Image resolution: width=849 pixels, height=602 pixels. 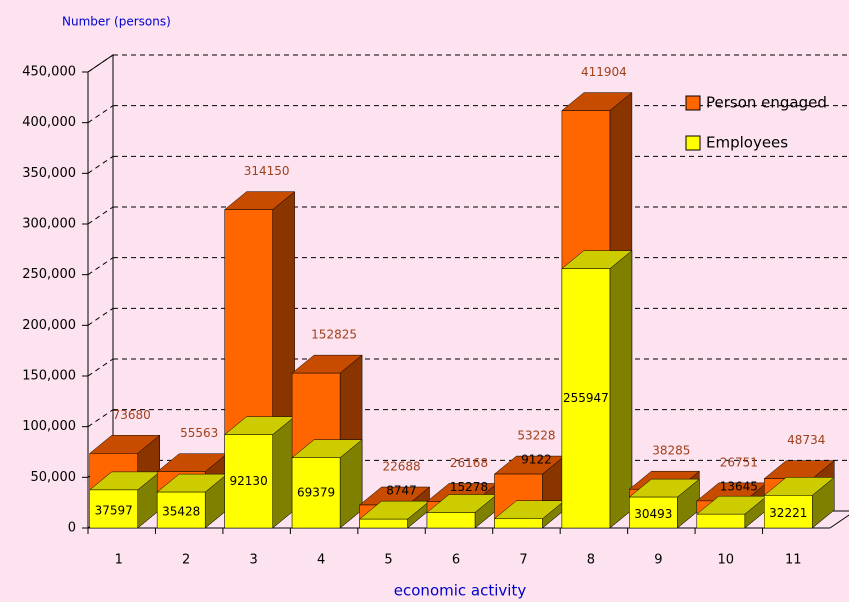 I want to click on y-tick-label: 400,000, so click(x=49, y=122).